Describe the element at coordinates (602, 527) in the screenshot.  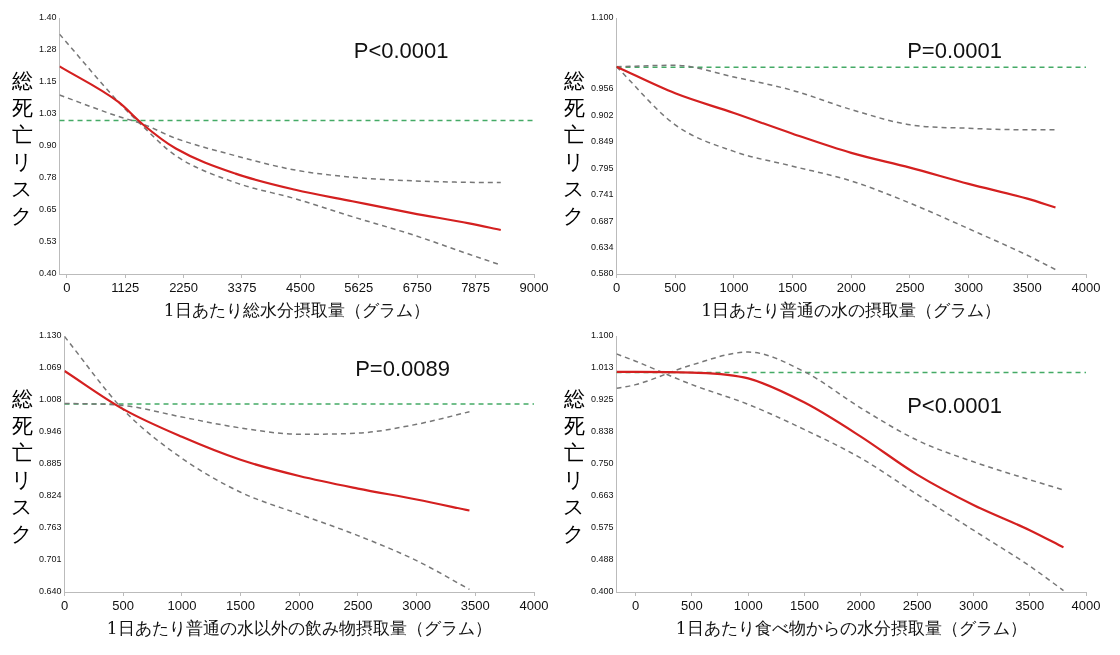
I see `y-tick-label: 0.575` at that location.